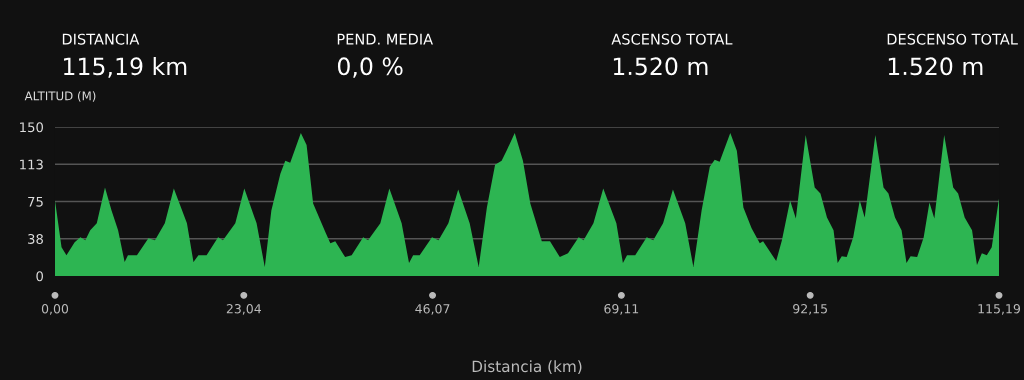 Image resolution: width=1024 pixels, height=380 pixels. Describe the element at coordinates (101, 39) in the screenshot. I see `text: DISTANCIA` at that location.